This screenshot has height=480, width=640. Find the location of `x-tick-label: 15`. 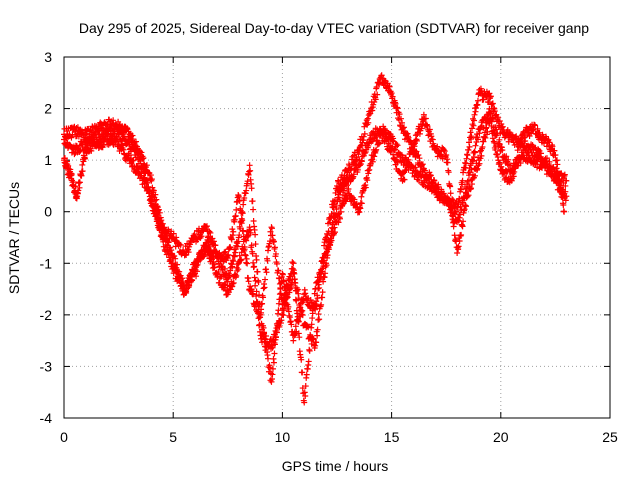

x-tick-label: 15 is located at coordinates (392, 437).